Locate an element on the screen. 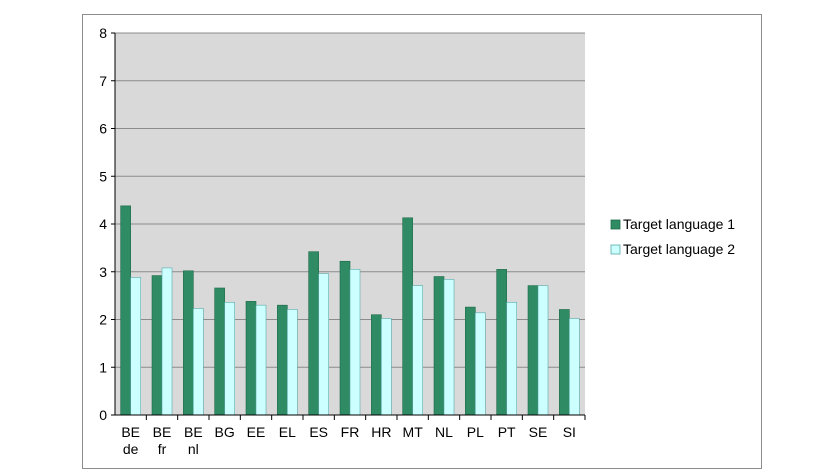 This screenshot has height=476, width=838. x-tick-label: fr is located at coordinates (162, 449).